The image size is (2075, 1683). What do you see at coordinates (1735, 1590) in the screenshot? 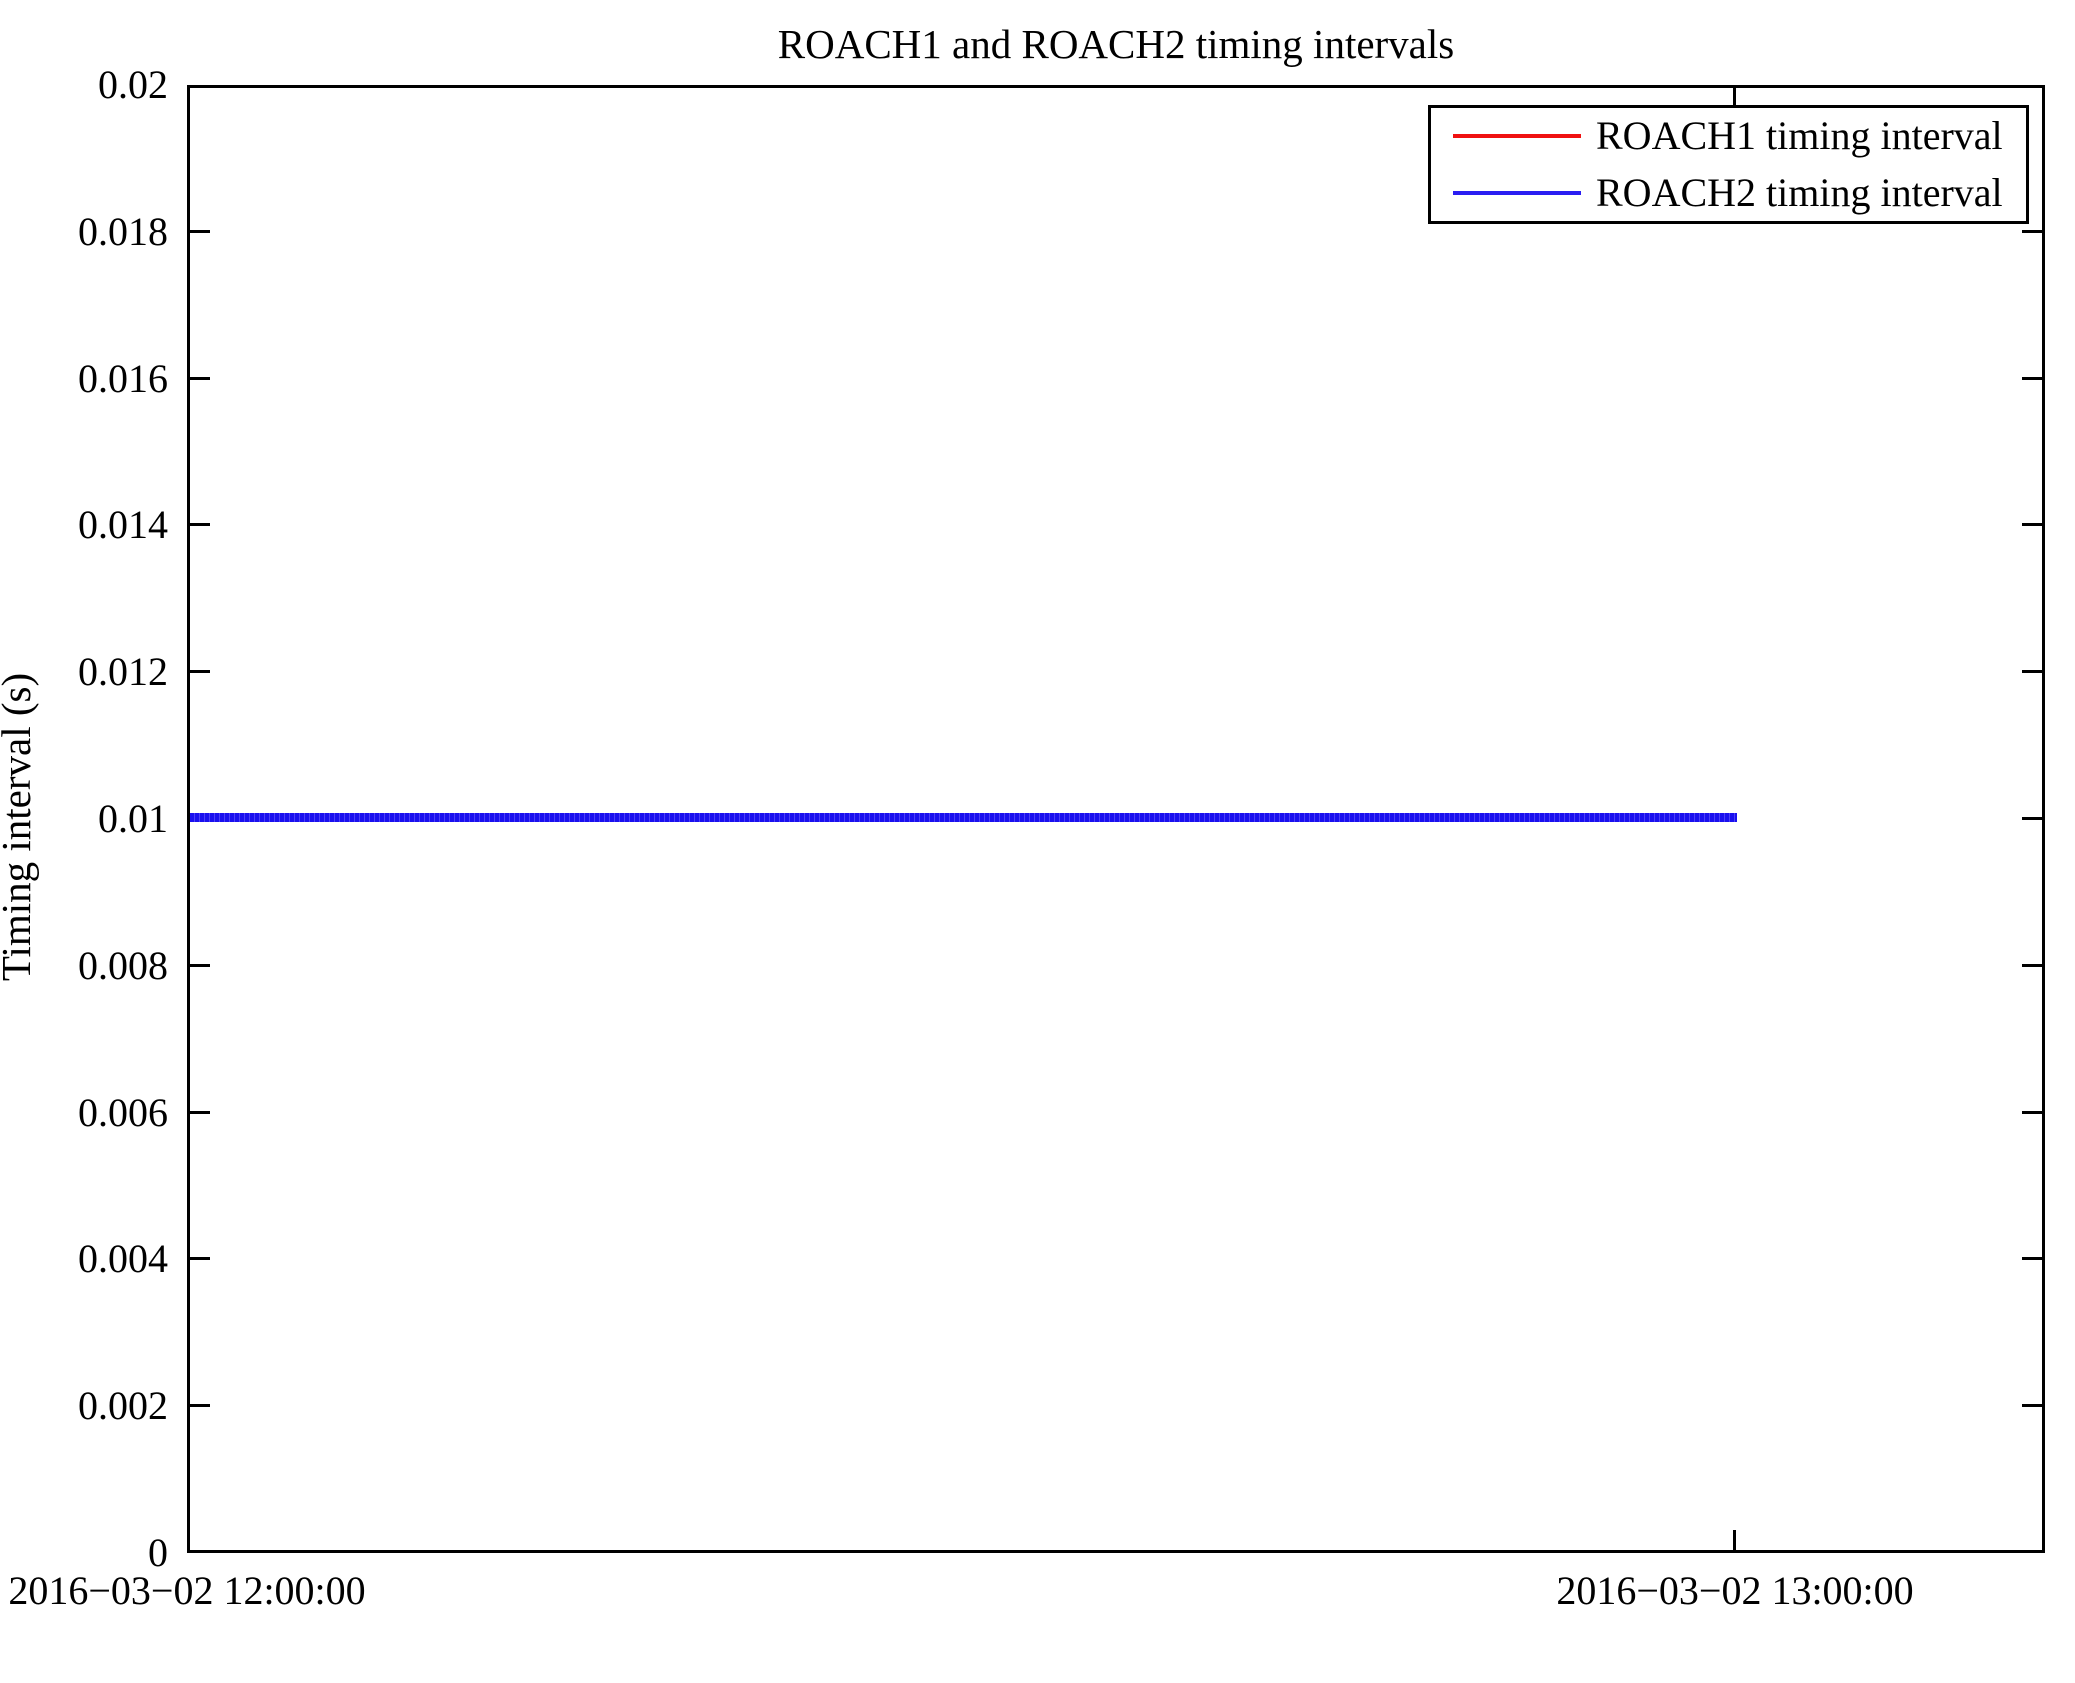
I see `x-tick-label: 2016−03−02 13:00:00` at bounding box center [1735, 1590].